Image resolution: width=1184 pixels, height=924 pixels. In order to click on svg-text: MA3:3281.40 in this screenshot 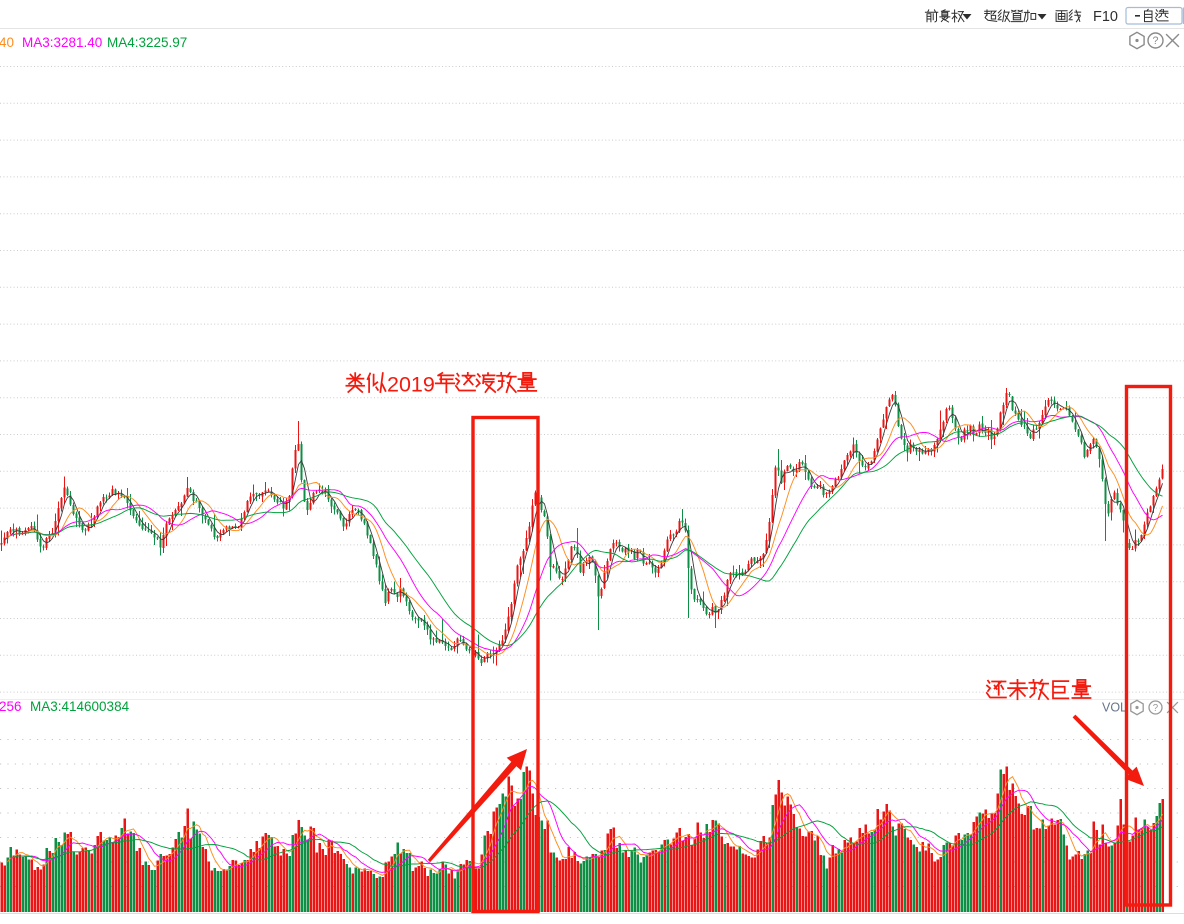, I will do `click(62, 42)`.